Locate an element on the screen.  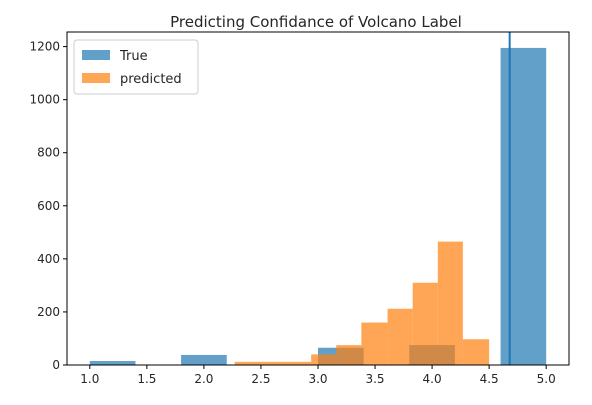
x-tick-label: 4.5 is located at coordinates (489, 379).